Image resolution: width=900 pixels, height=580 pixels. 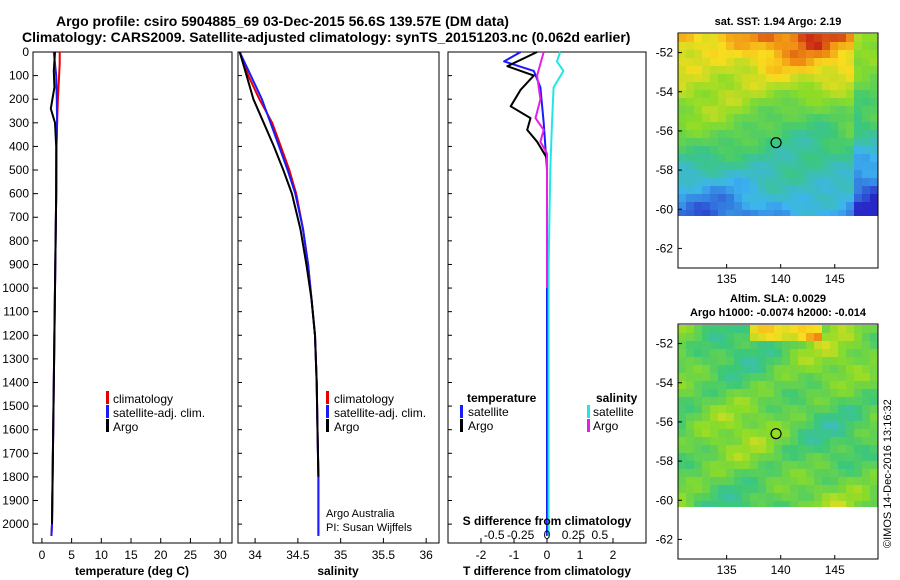 I want to click on legend-title-salinity: salinity, so click(x=617, y=398).